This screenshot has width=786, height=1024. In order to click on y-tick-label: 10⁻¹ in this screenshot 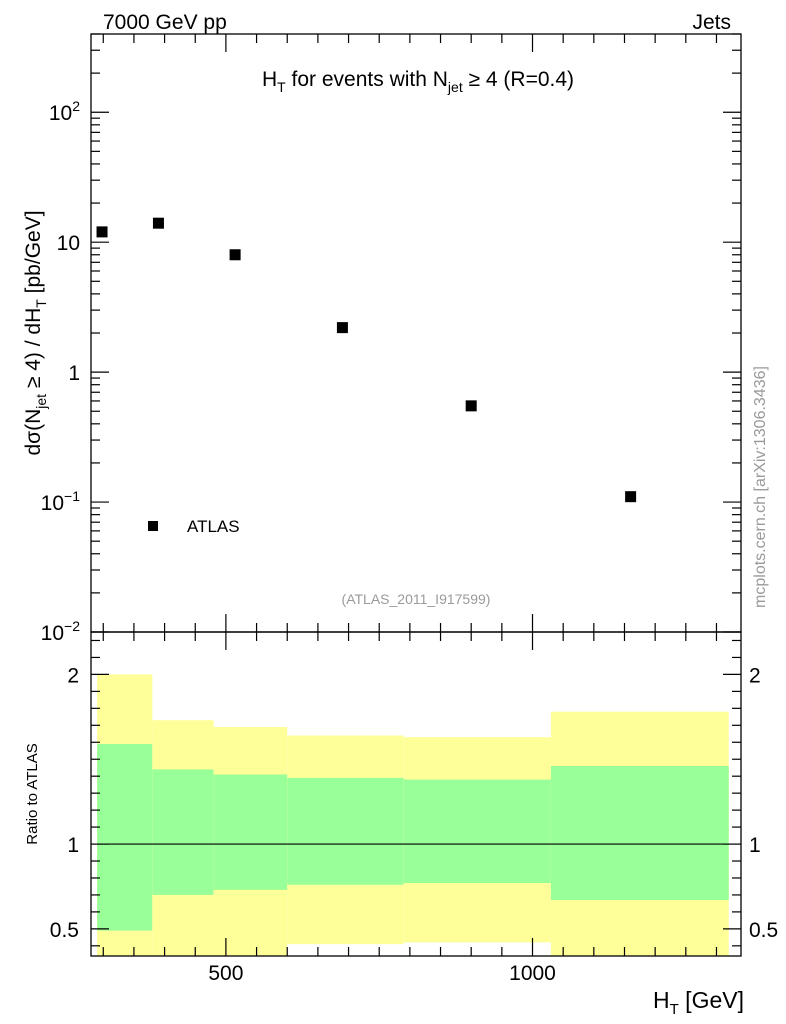, I will do `click(61, 501)`.